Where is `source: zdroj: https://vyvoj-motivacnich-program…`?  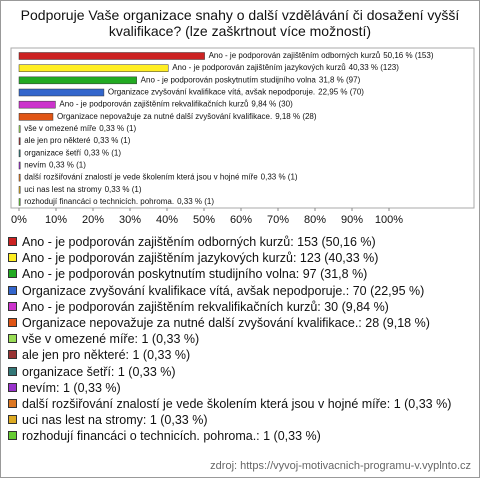
source: zdroj: https://vyvoj-motivacnich-program… is located at coordinates (340, 466).